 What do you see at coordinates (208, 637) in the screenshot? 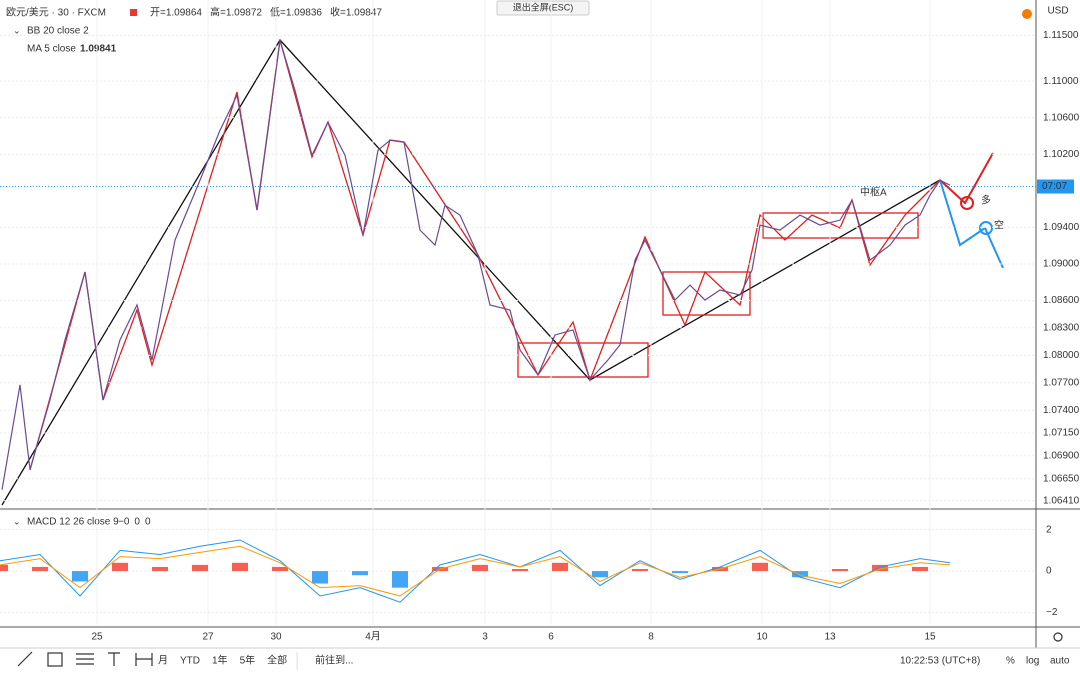
I see `x-tick-label: 27` at bounding box center [208, 637].